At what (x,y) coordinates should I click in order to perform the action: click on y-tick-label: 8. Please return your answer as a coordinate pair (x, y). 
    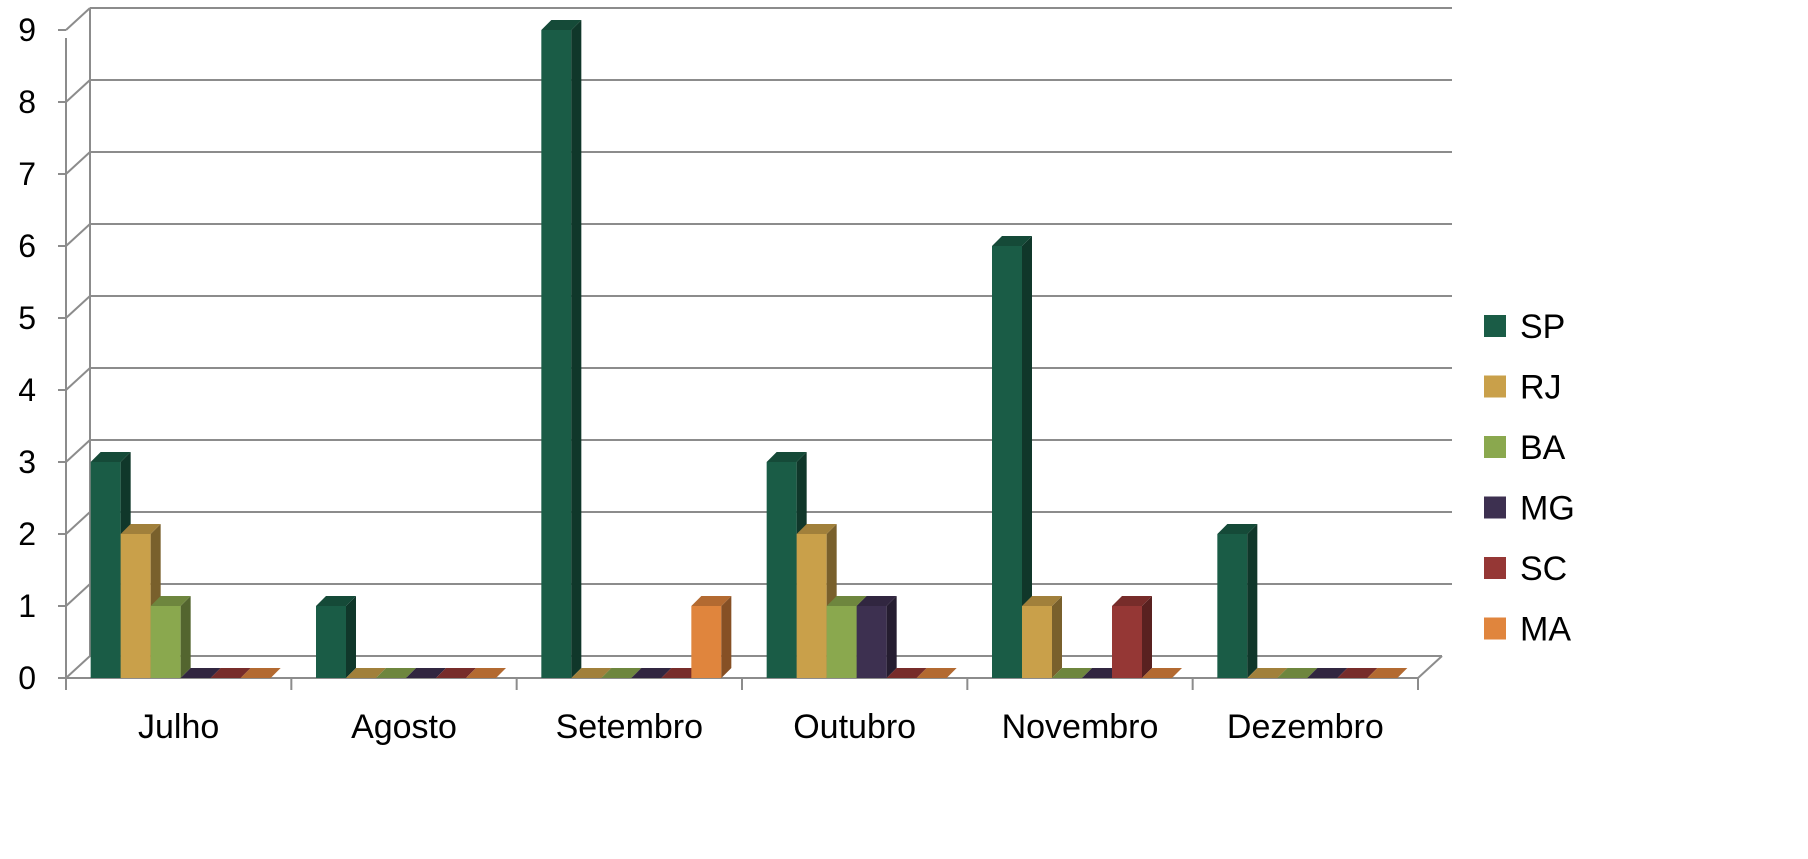
    Looking at the image, I should click on (27, 102).